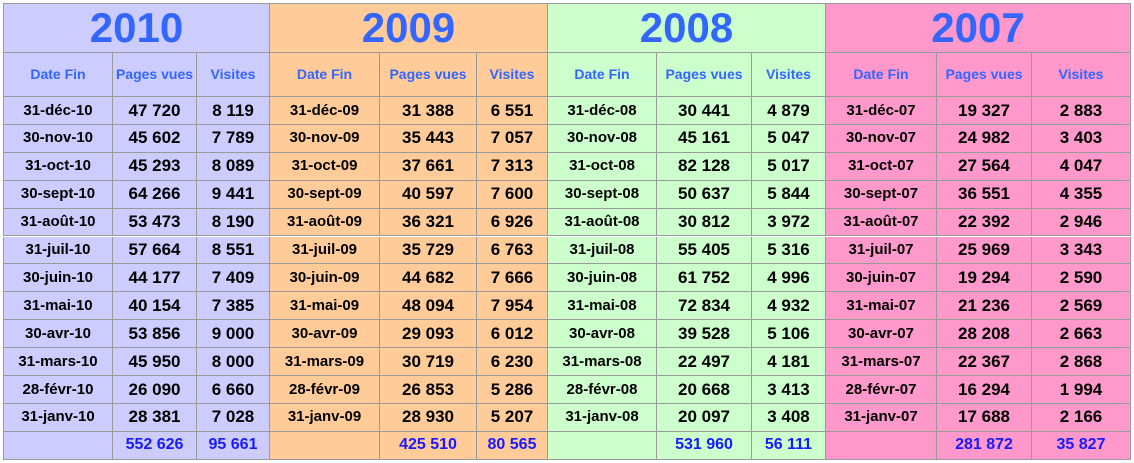  I want to click on value-cell: 28 930, so click(428, 417).